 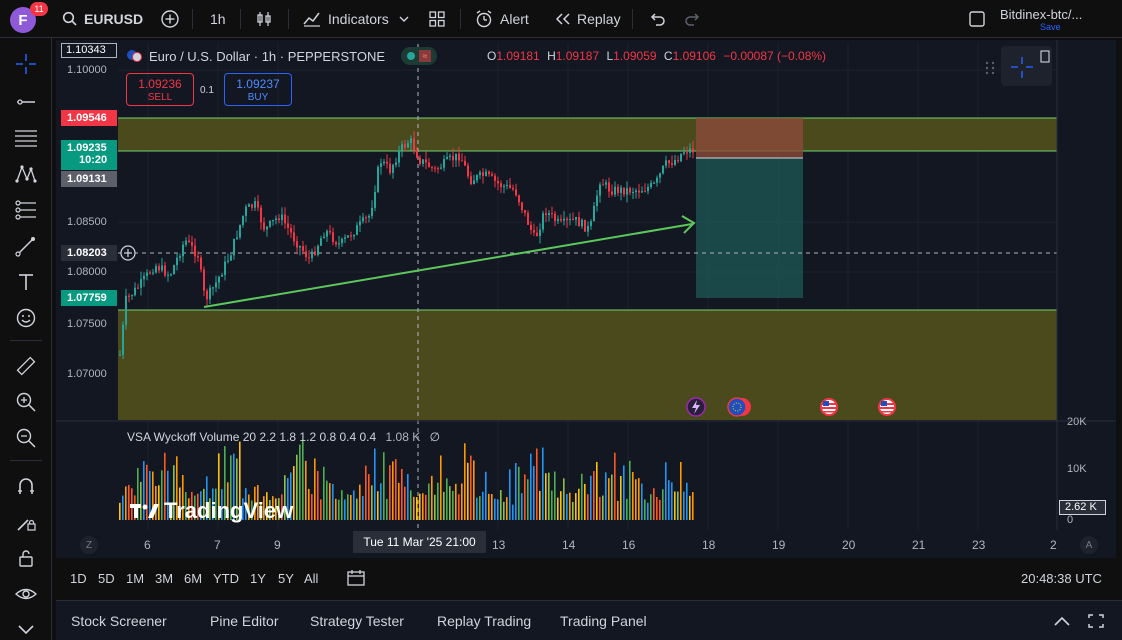 I want to click on market-status-icon: ≈, so click(x=419, y=56).